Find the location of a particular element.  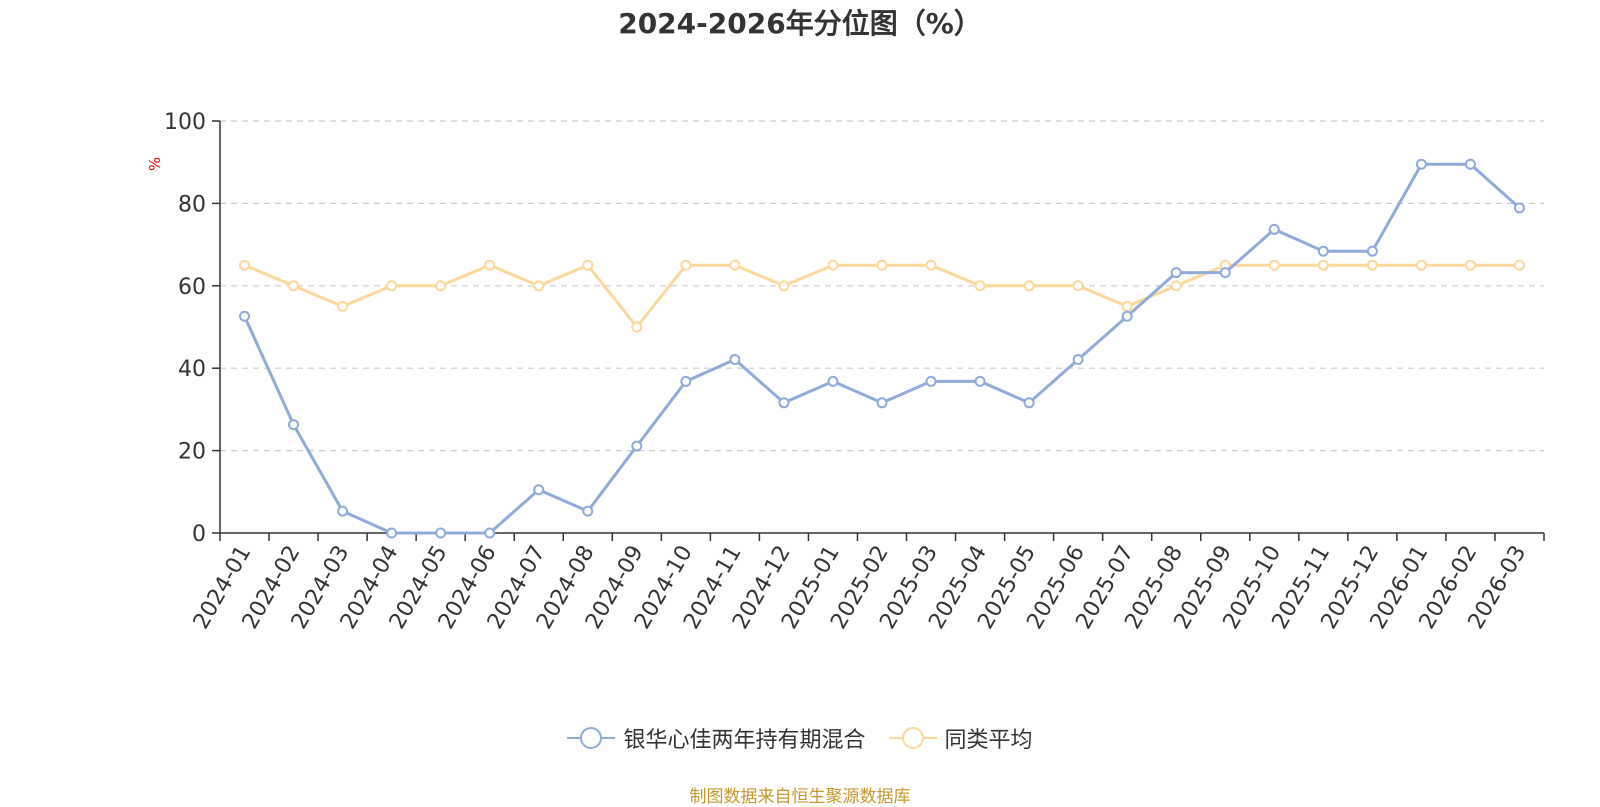

y-tick-label-40: 40 is located at coordinates (192, 369).